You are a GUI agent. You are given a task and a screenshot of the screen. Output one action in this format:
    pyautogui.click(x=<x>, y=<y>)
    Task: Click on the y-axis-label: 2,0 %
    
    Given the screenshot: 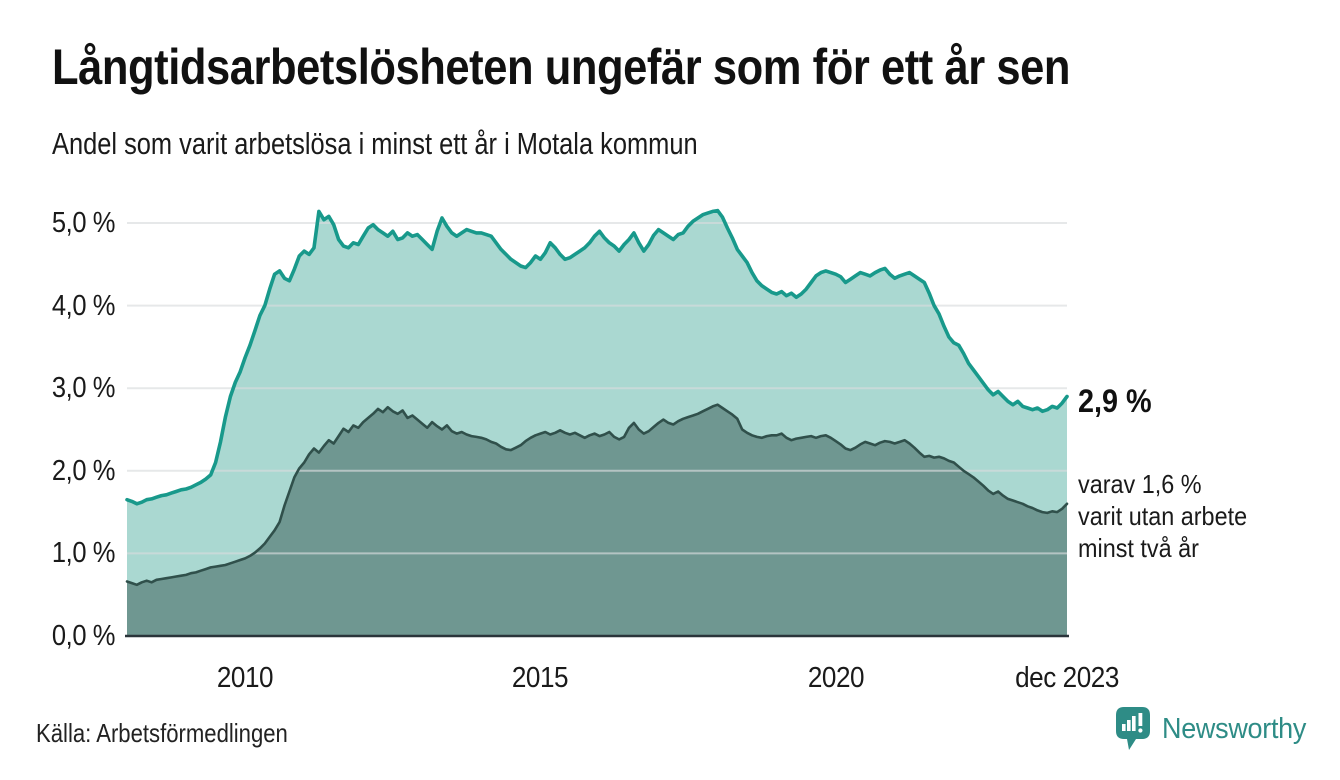 What is the action you would take?
    pyautogui.click(x=83, y=470)
    